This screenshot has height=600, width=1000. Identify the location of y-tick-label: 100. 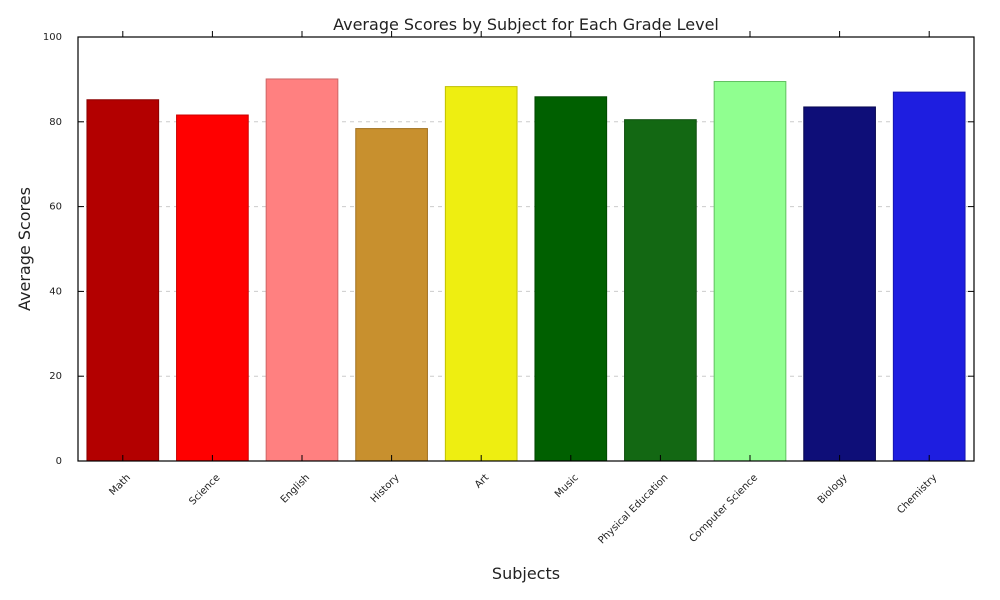
(52, 37).